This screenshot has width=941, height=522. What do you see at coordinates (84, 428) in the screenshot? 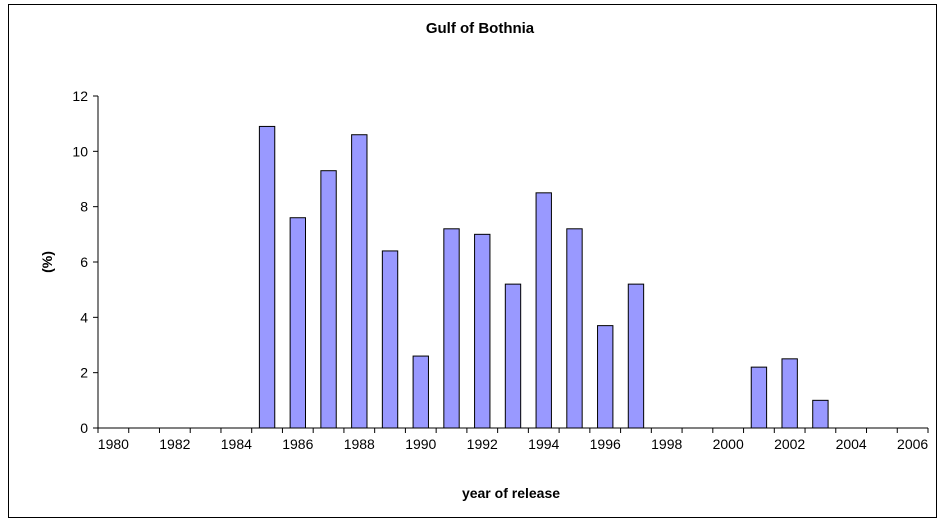
I see `y-tick-label-0: 0` at bounding box center [84, 428].